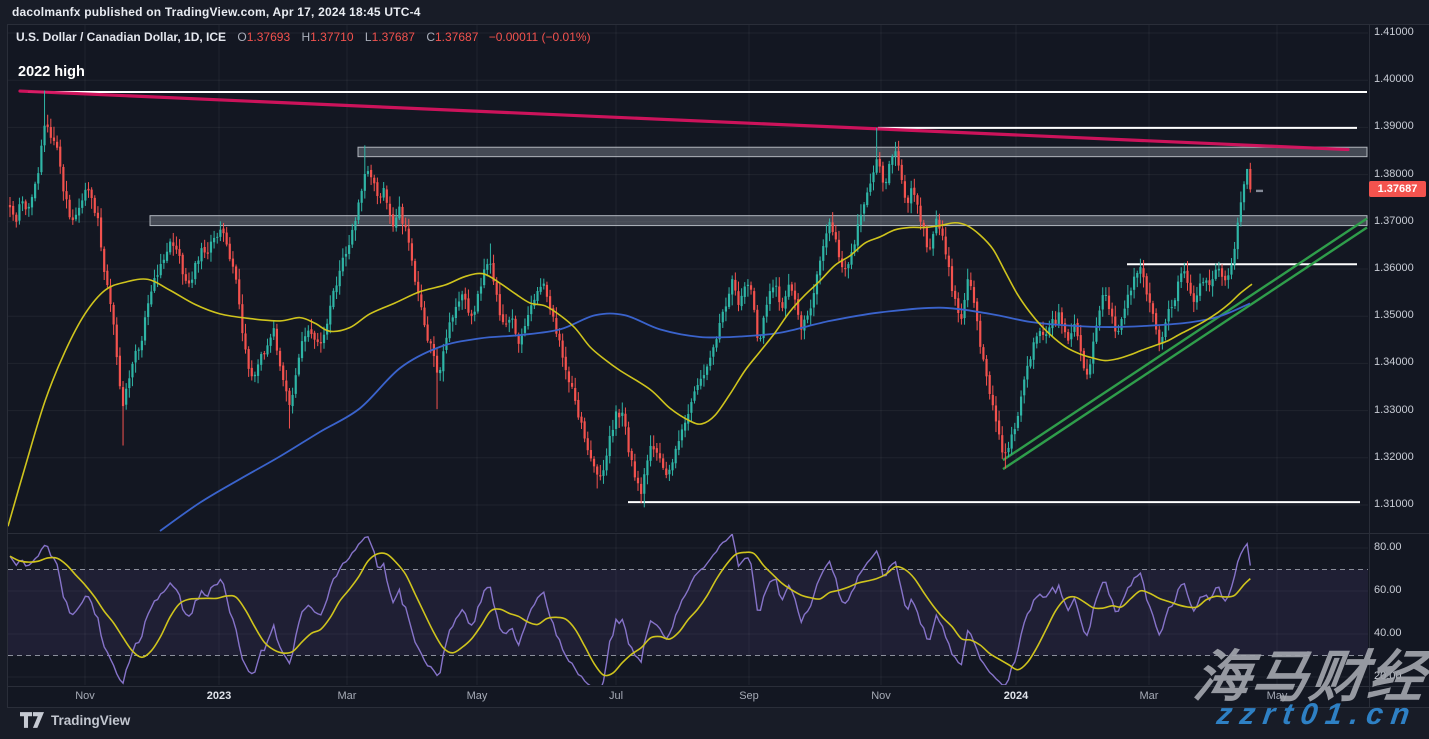 Image resolution: width=1429 pixels, height=739 pixels. Describe the element at coordinates (749, 696) in the screenshot. I see `time-axis-month-label: Sep` at that location.